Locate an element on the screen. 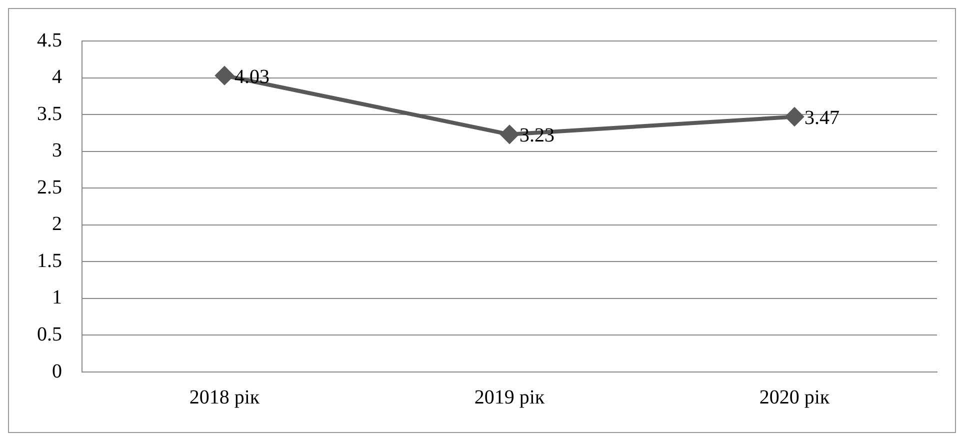  y-tick-label: 1 is located at coordinates (57, 297).